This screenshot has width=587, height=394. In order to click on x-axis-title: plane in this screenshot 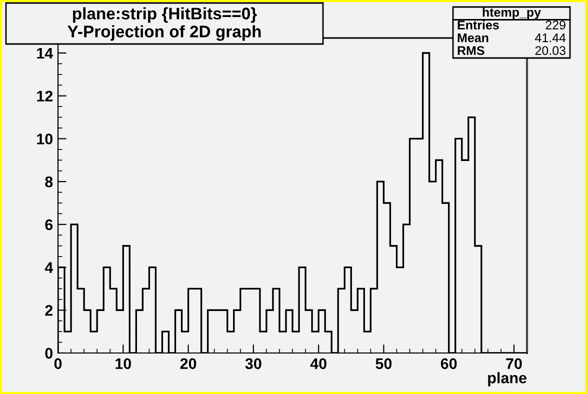, I will do `click(507, 379)`.